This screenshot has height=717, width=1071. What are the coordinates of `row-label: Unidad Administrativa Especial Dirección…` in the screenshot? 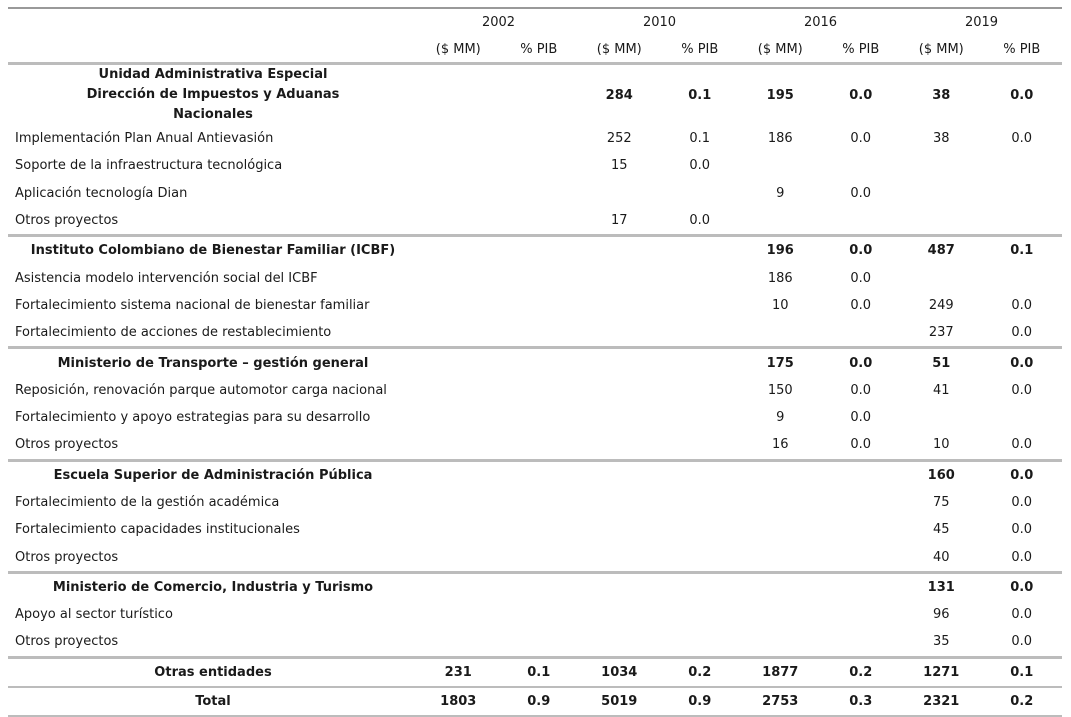 It's located at (213, 93).